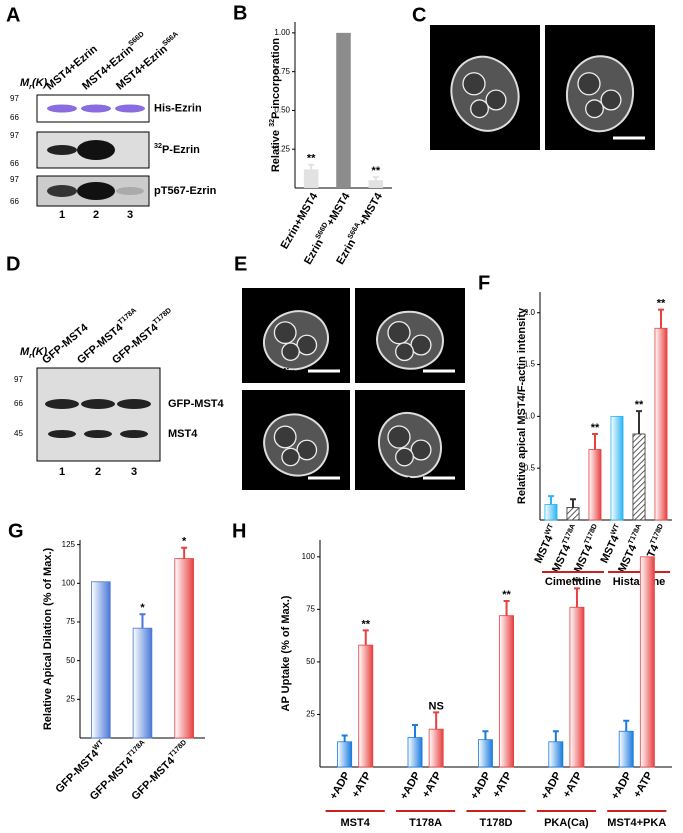  Describe the element at coordinates (158, 146) in the screenshot. I see `blot-label-part: 32` at that location.